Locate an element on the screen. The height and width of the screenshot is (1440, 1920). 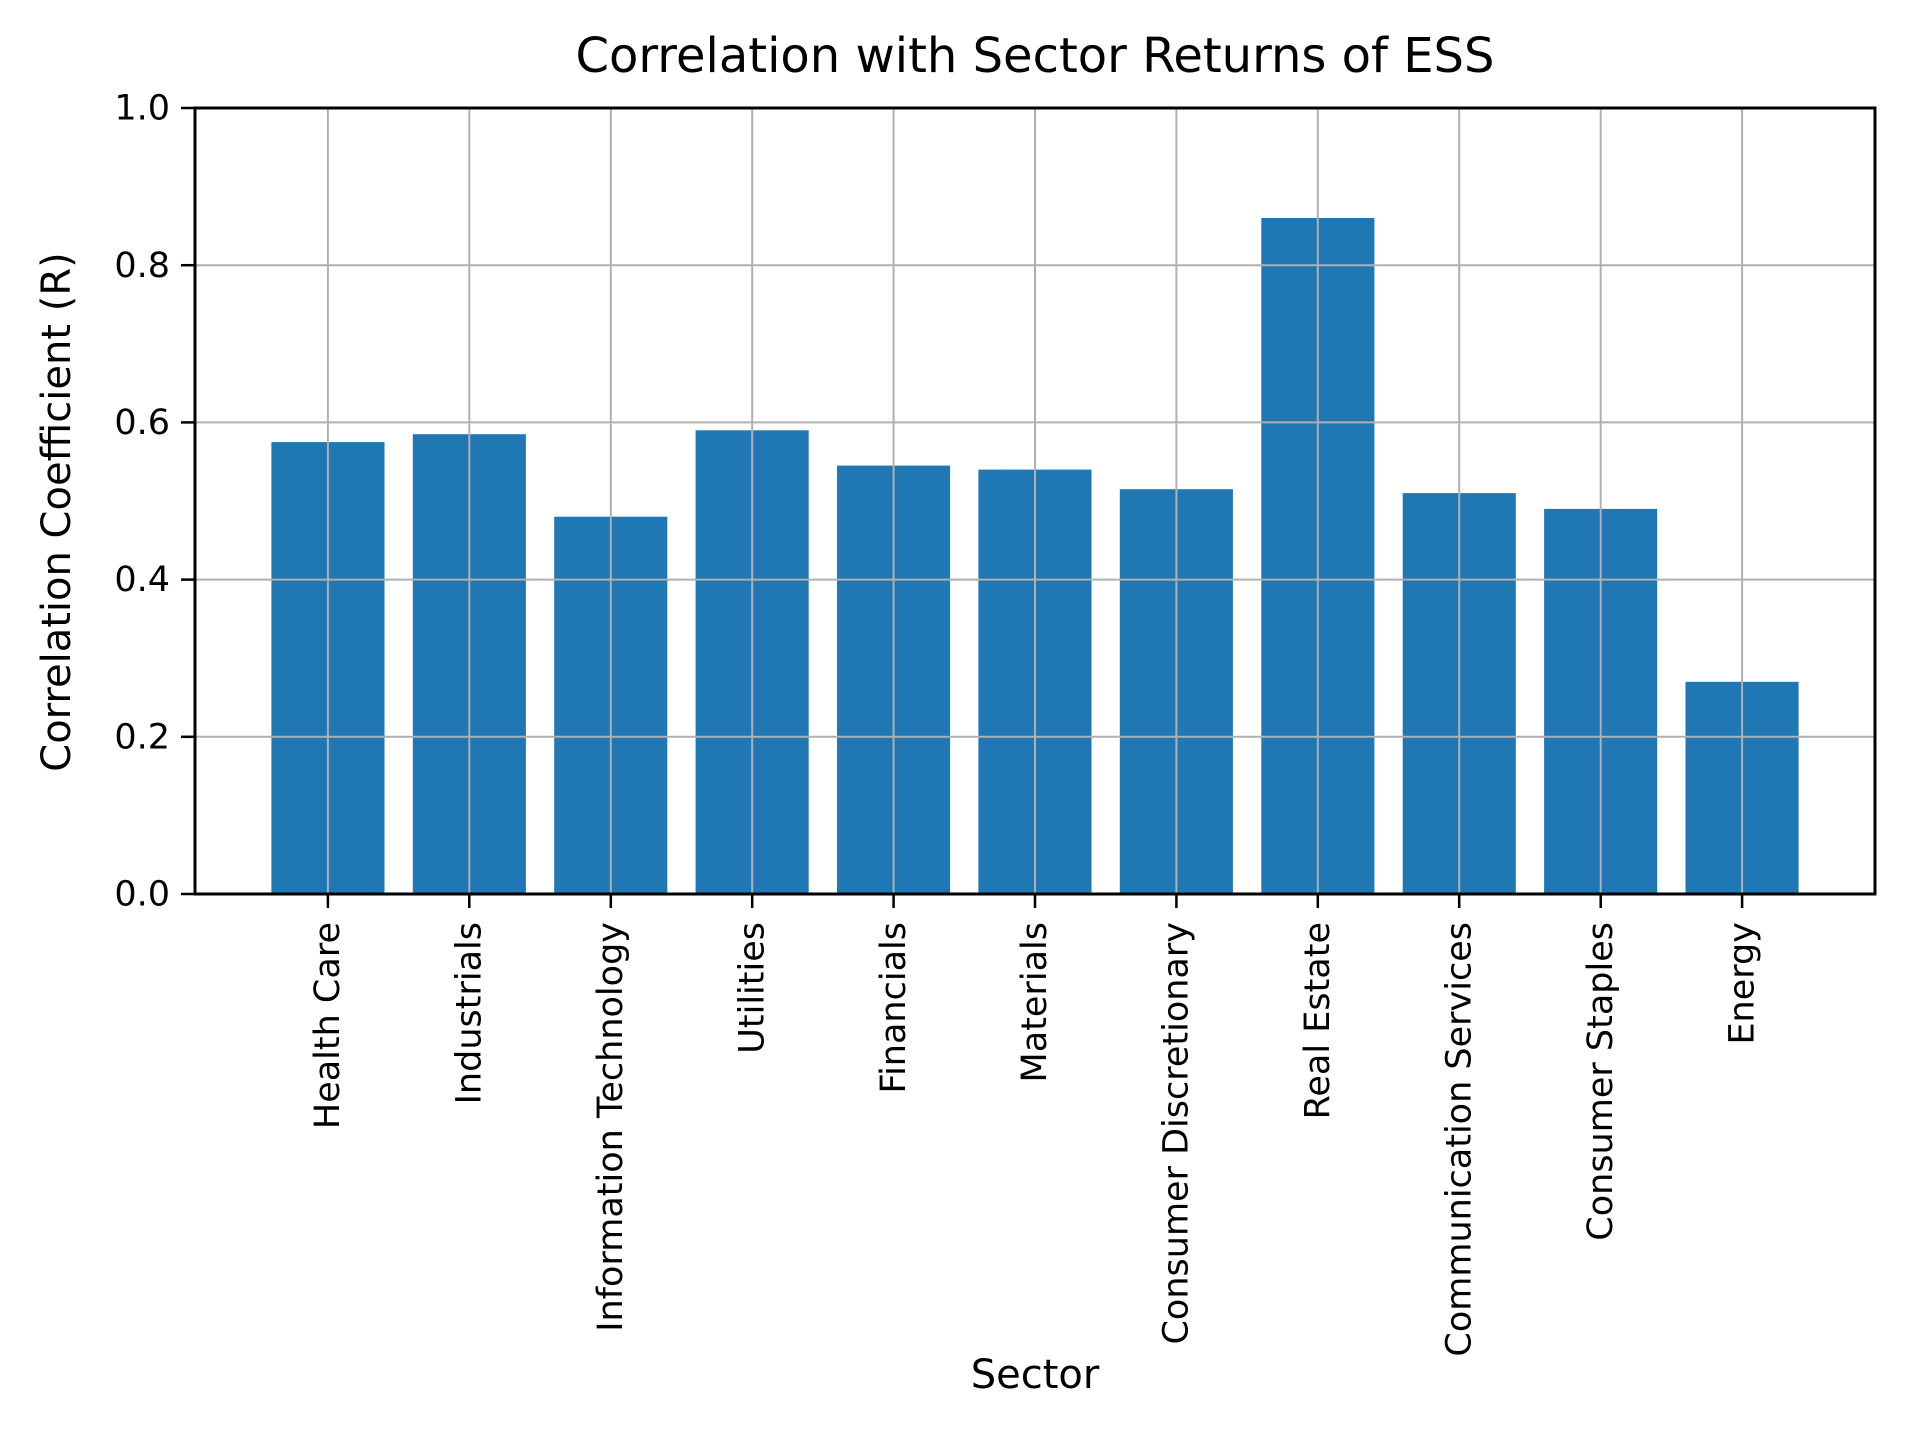
x-tick-label-industrials: Industrials is located at coordinates (470, 1013).